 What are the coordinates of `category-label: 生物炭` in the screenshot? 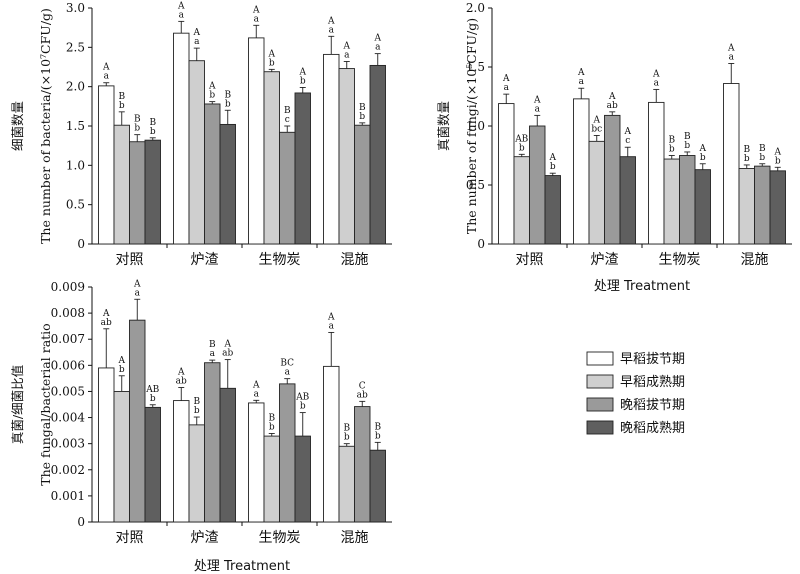 It's located at (280, 260).